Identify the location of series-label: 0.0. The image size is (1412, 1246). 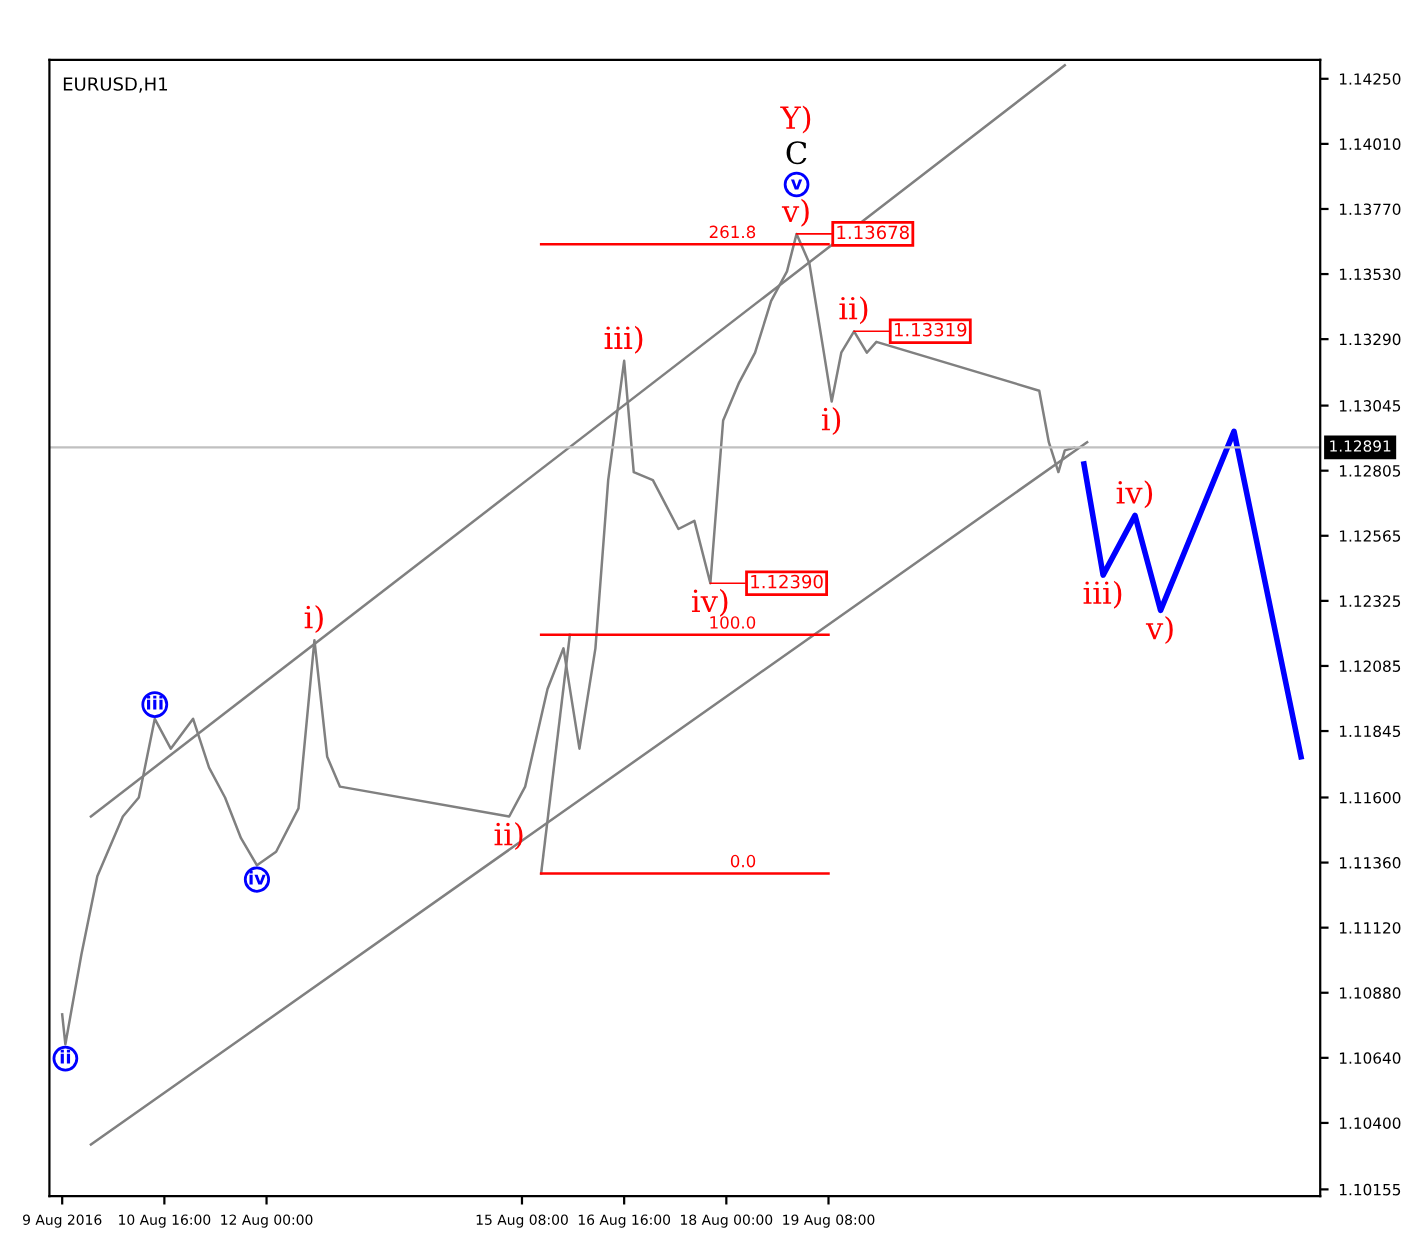
(743, 861).